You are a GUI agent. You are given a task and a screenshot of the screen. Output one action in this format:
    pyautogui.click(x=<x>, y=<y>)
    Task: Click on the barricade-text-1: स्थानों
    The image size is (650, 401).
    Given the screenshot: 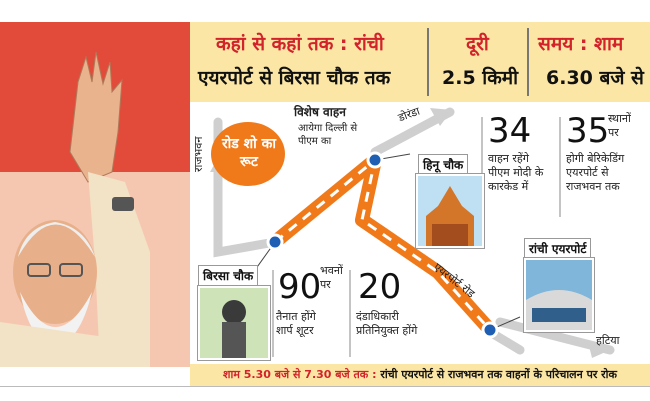 What is the action you would take?
    pyautogui.click(x=619, y=118)
    